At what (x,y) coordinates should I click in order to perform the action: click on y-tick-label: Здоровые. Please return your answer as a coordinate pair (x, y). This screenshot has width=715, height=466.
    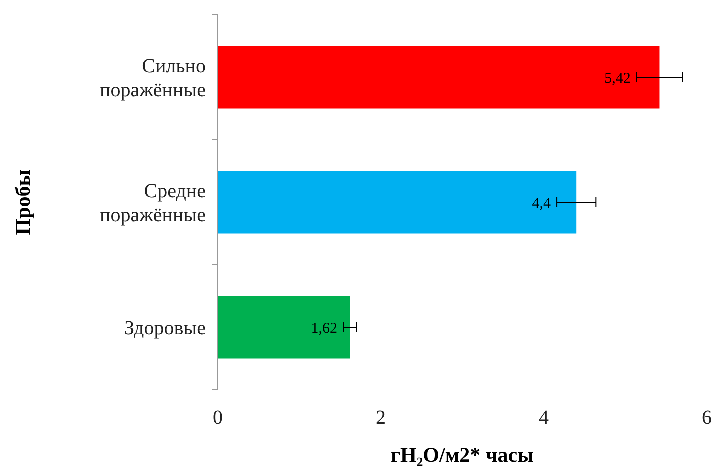
    Looking at the image, I should click on (165, 329).